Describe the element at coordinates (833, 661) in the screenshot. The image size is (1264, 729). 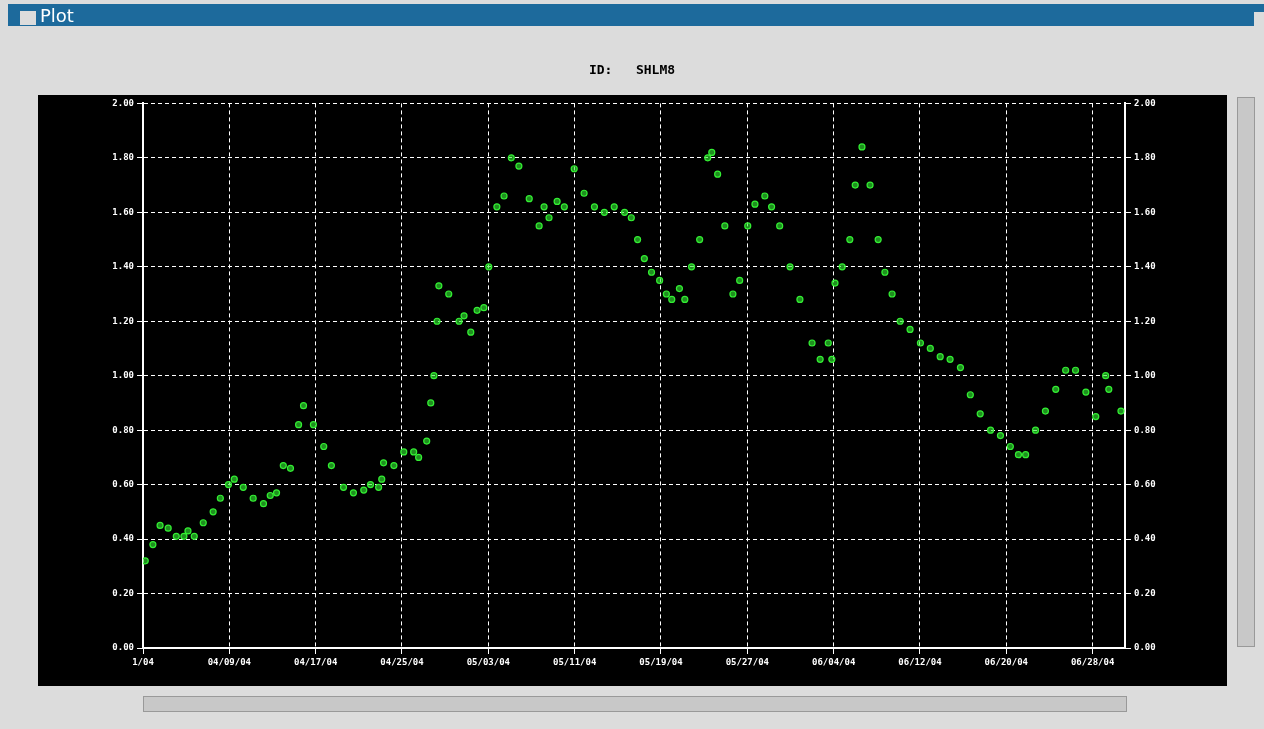
I see `x-tick-label: 06/04/04` at that location.